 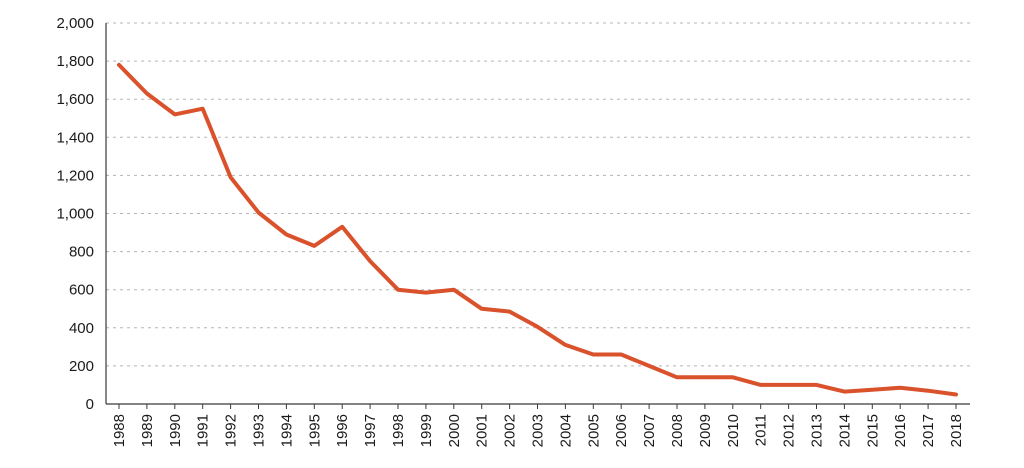 What do you see at coordinates (844, 430) in the screenshot?
I see `x-tick-label: 2014` at bounding box center [844, 430].